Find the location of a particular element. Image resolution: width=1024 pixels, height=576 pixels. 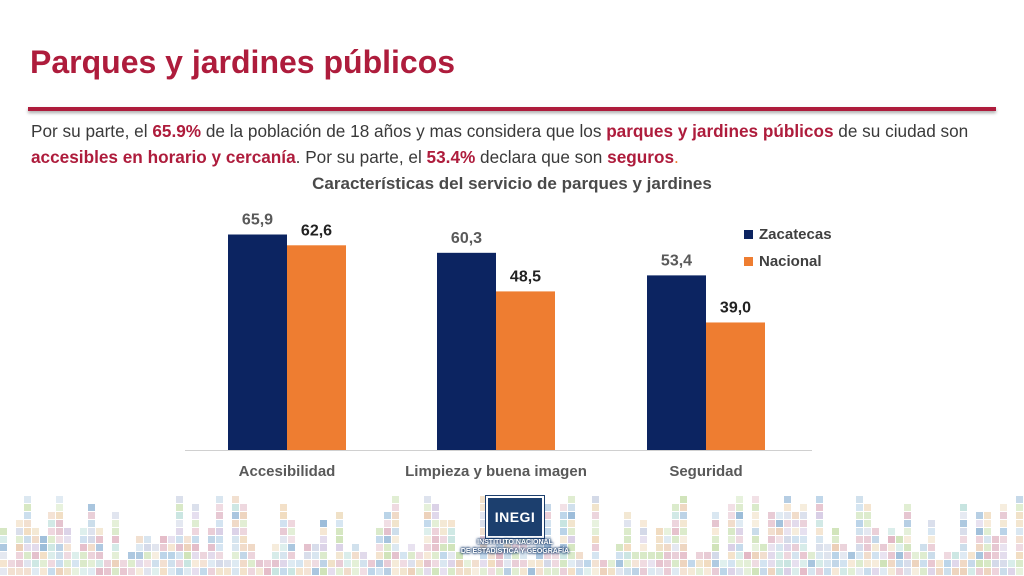

data-label-nacional-2: 48,5 is located at coordinates (525, 276).